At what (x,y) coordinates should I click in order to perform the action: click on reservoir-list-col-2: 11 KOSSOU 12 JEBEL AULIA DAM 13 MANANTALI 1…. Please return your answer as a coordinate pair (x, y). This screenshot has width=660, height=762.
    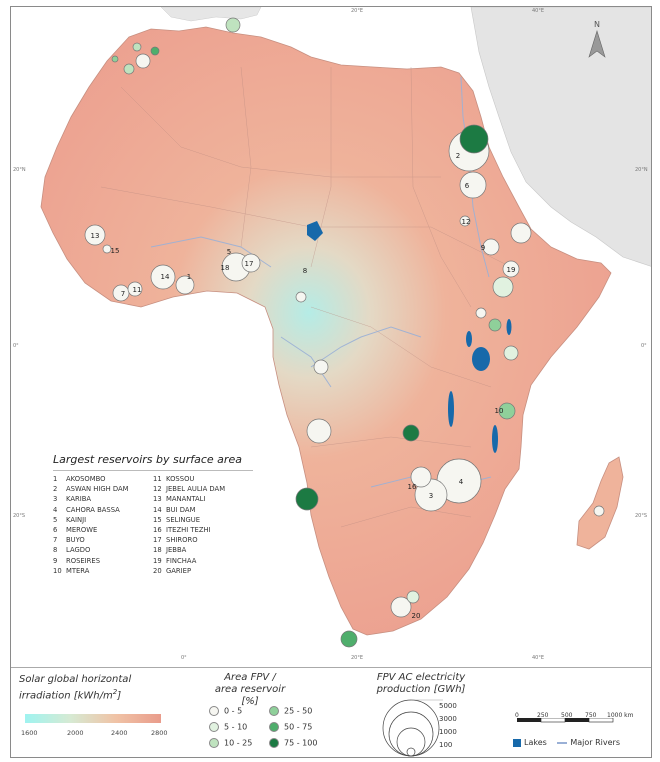
    Looking at the image, I should click on (203, 526).